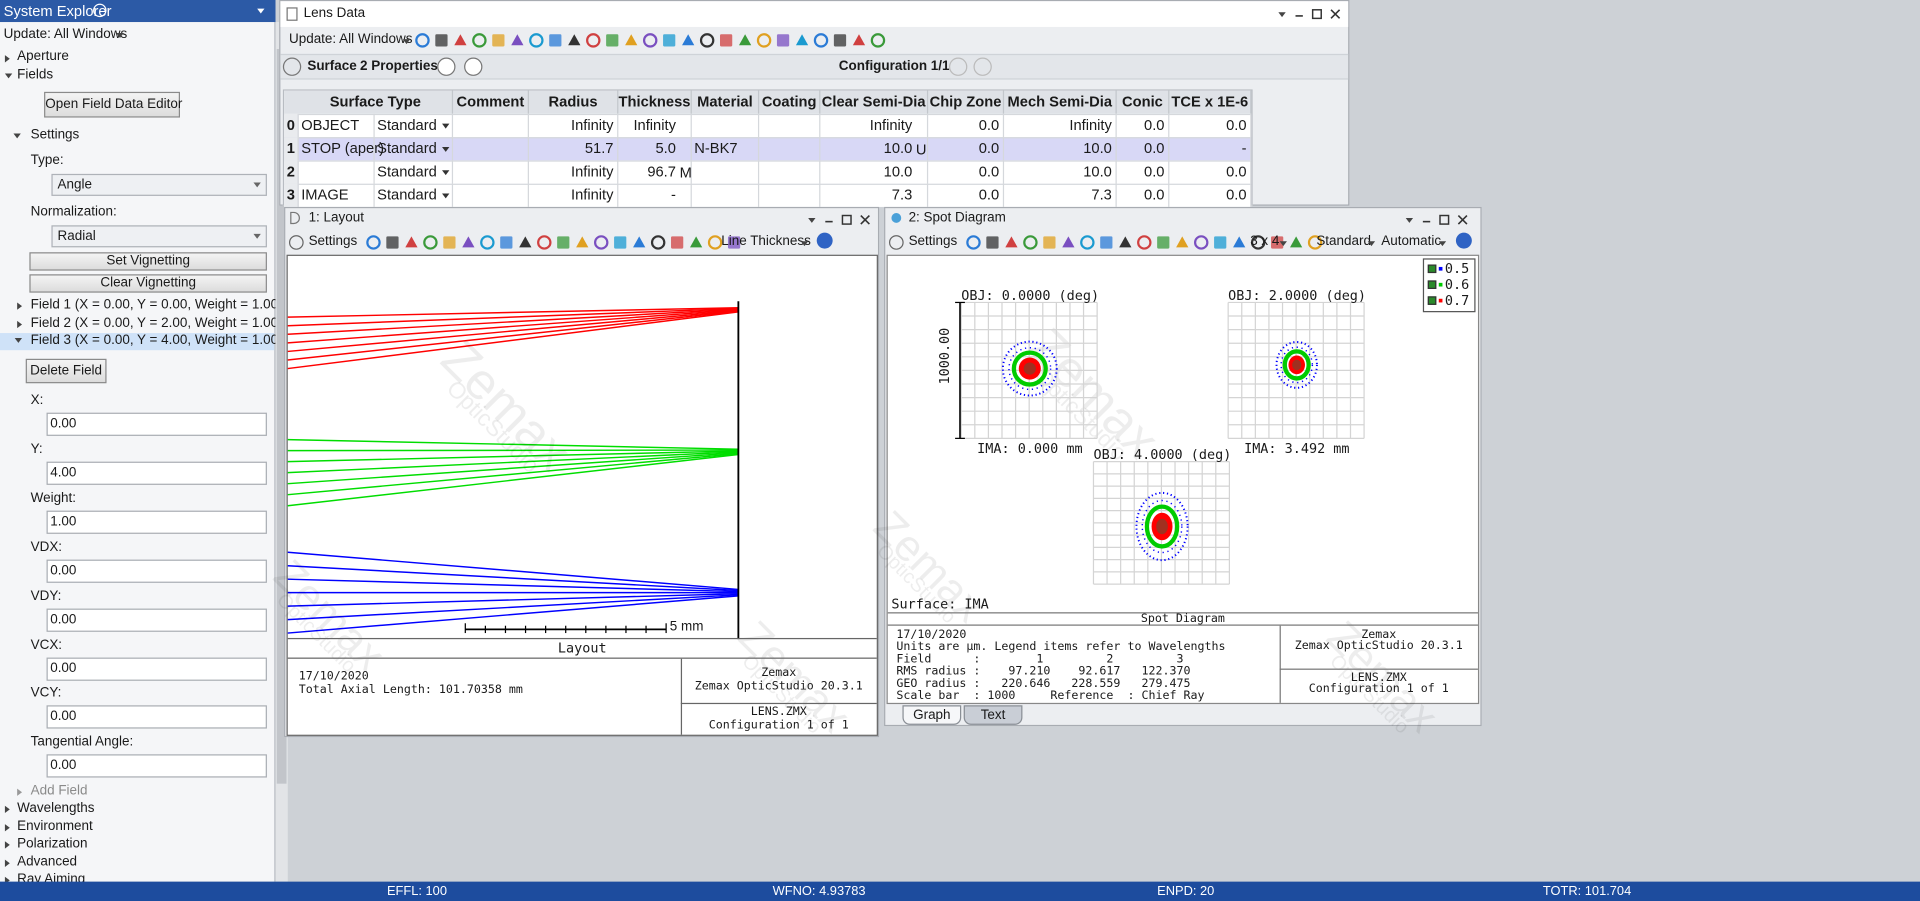 The image size is (1920, 901). Describe the element at coordinates (55, 135) in the screenshot. I see `tree-item: Settings` at that location.